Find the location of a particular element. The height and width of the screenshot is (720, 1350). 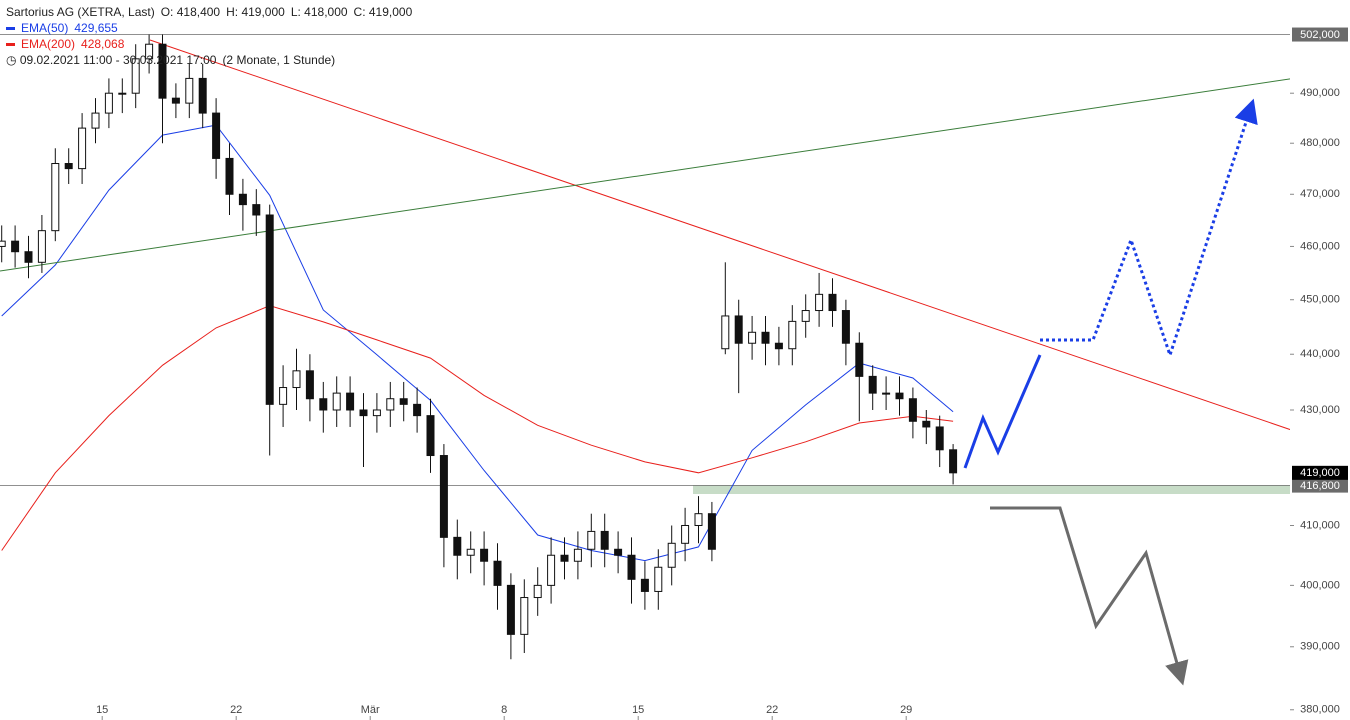

y-tick-label: 390,000 is located at coordinates (1320, 647).